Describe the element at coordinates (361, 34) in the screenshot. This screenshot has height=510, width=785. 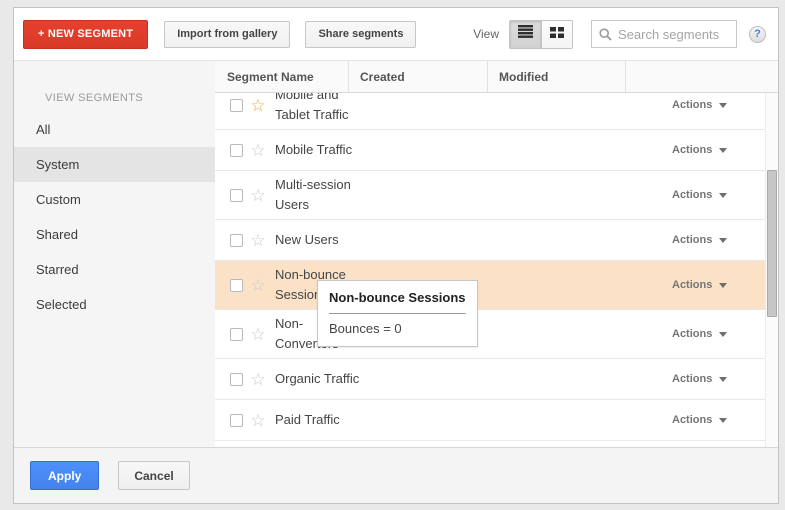
I see `share-segments-button: Share segments` at that location.